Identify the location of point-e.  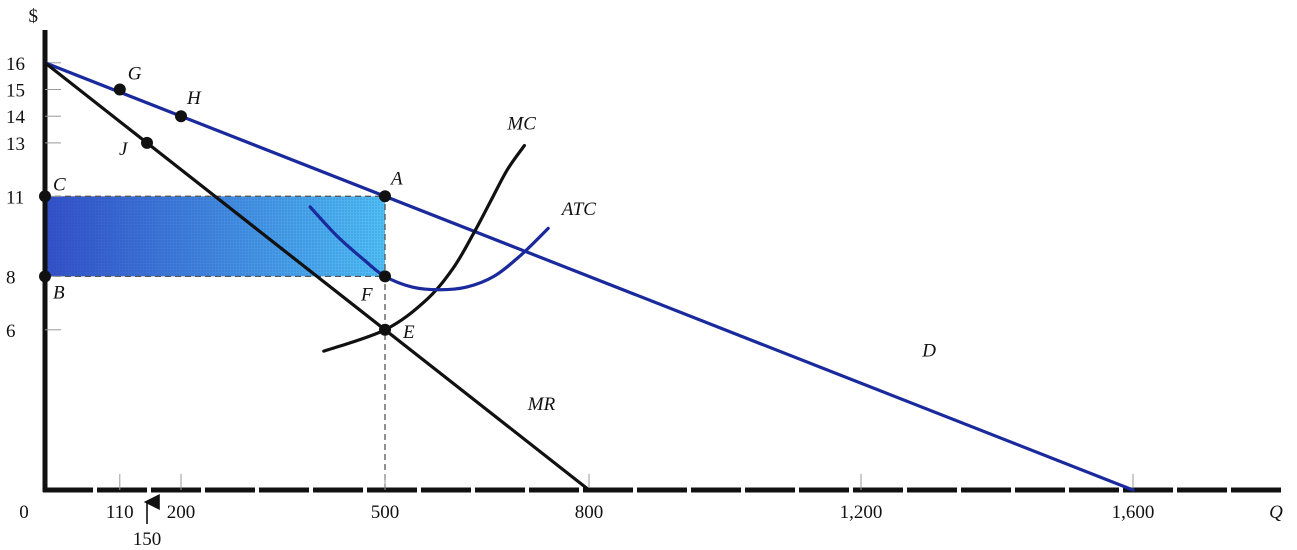
(385, 329).